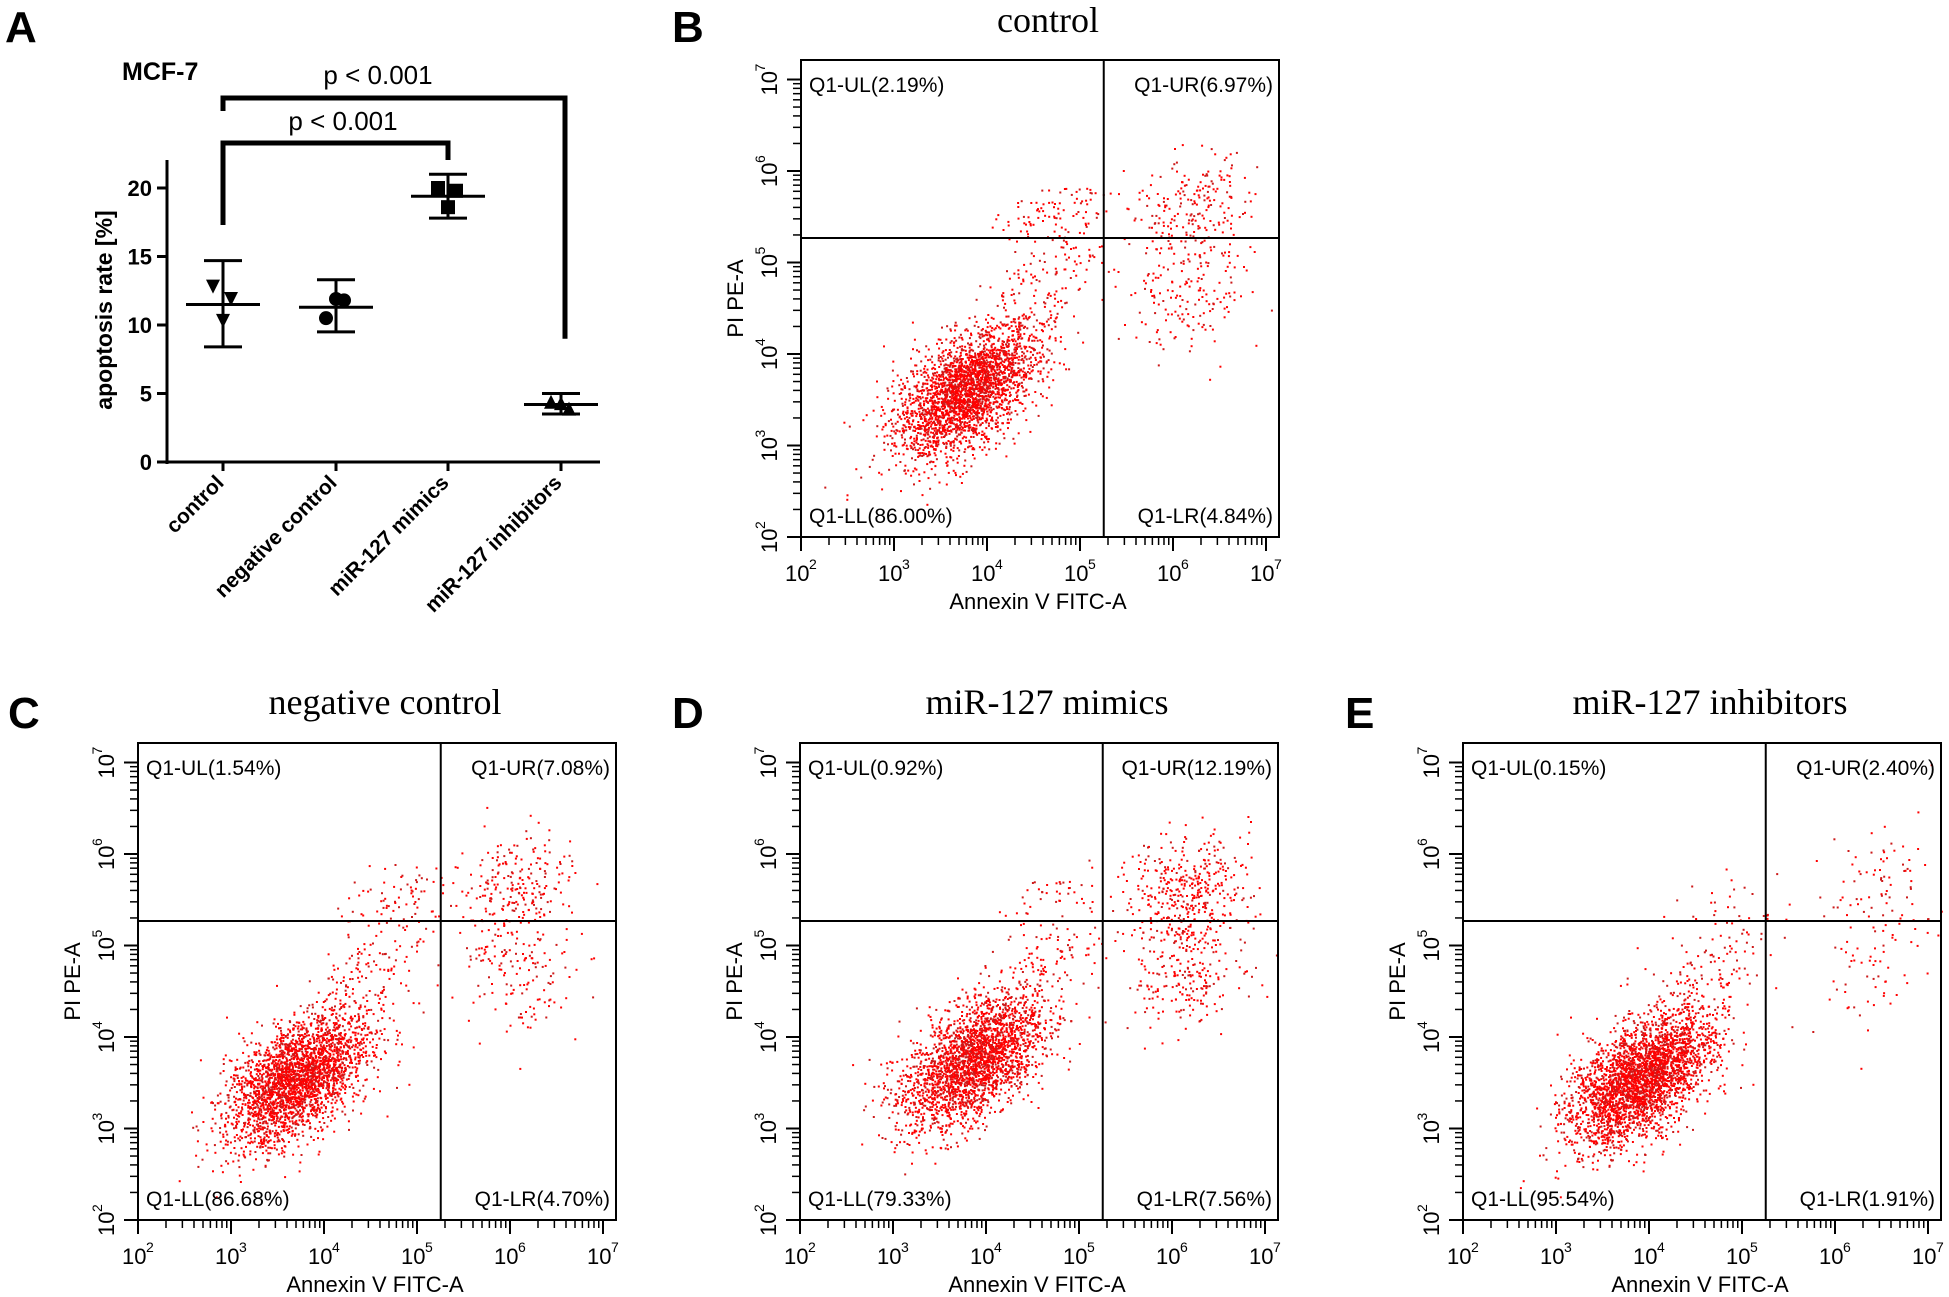  I want to click on plot-title: control, so click(1048, 20).